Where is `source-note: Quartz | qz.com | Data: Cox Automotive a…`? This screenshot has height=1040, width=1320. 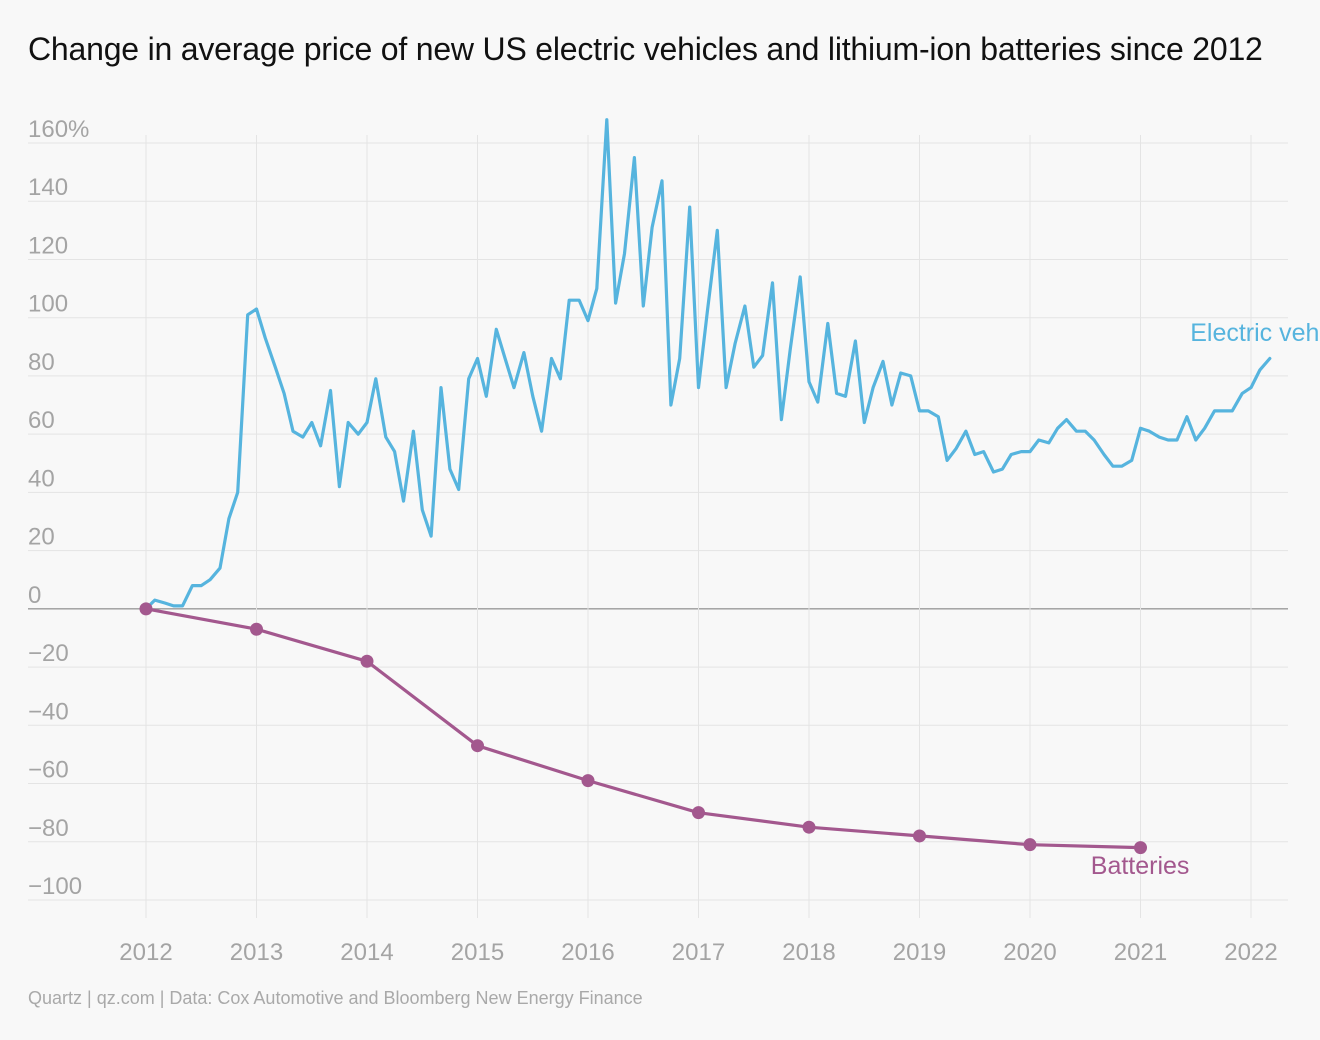
source-note: Quartz | qz.com | Data: Cox Automotive a… is located at coordinates (335, 998).